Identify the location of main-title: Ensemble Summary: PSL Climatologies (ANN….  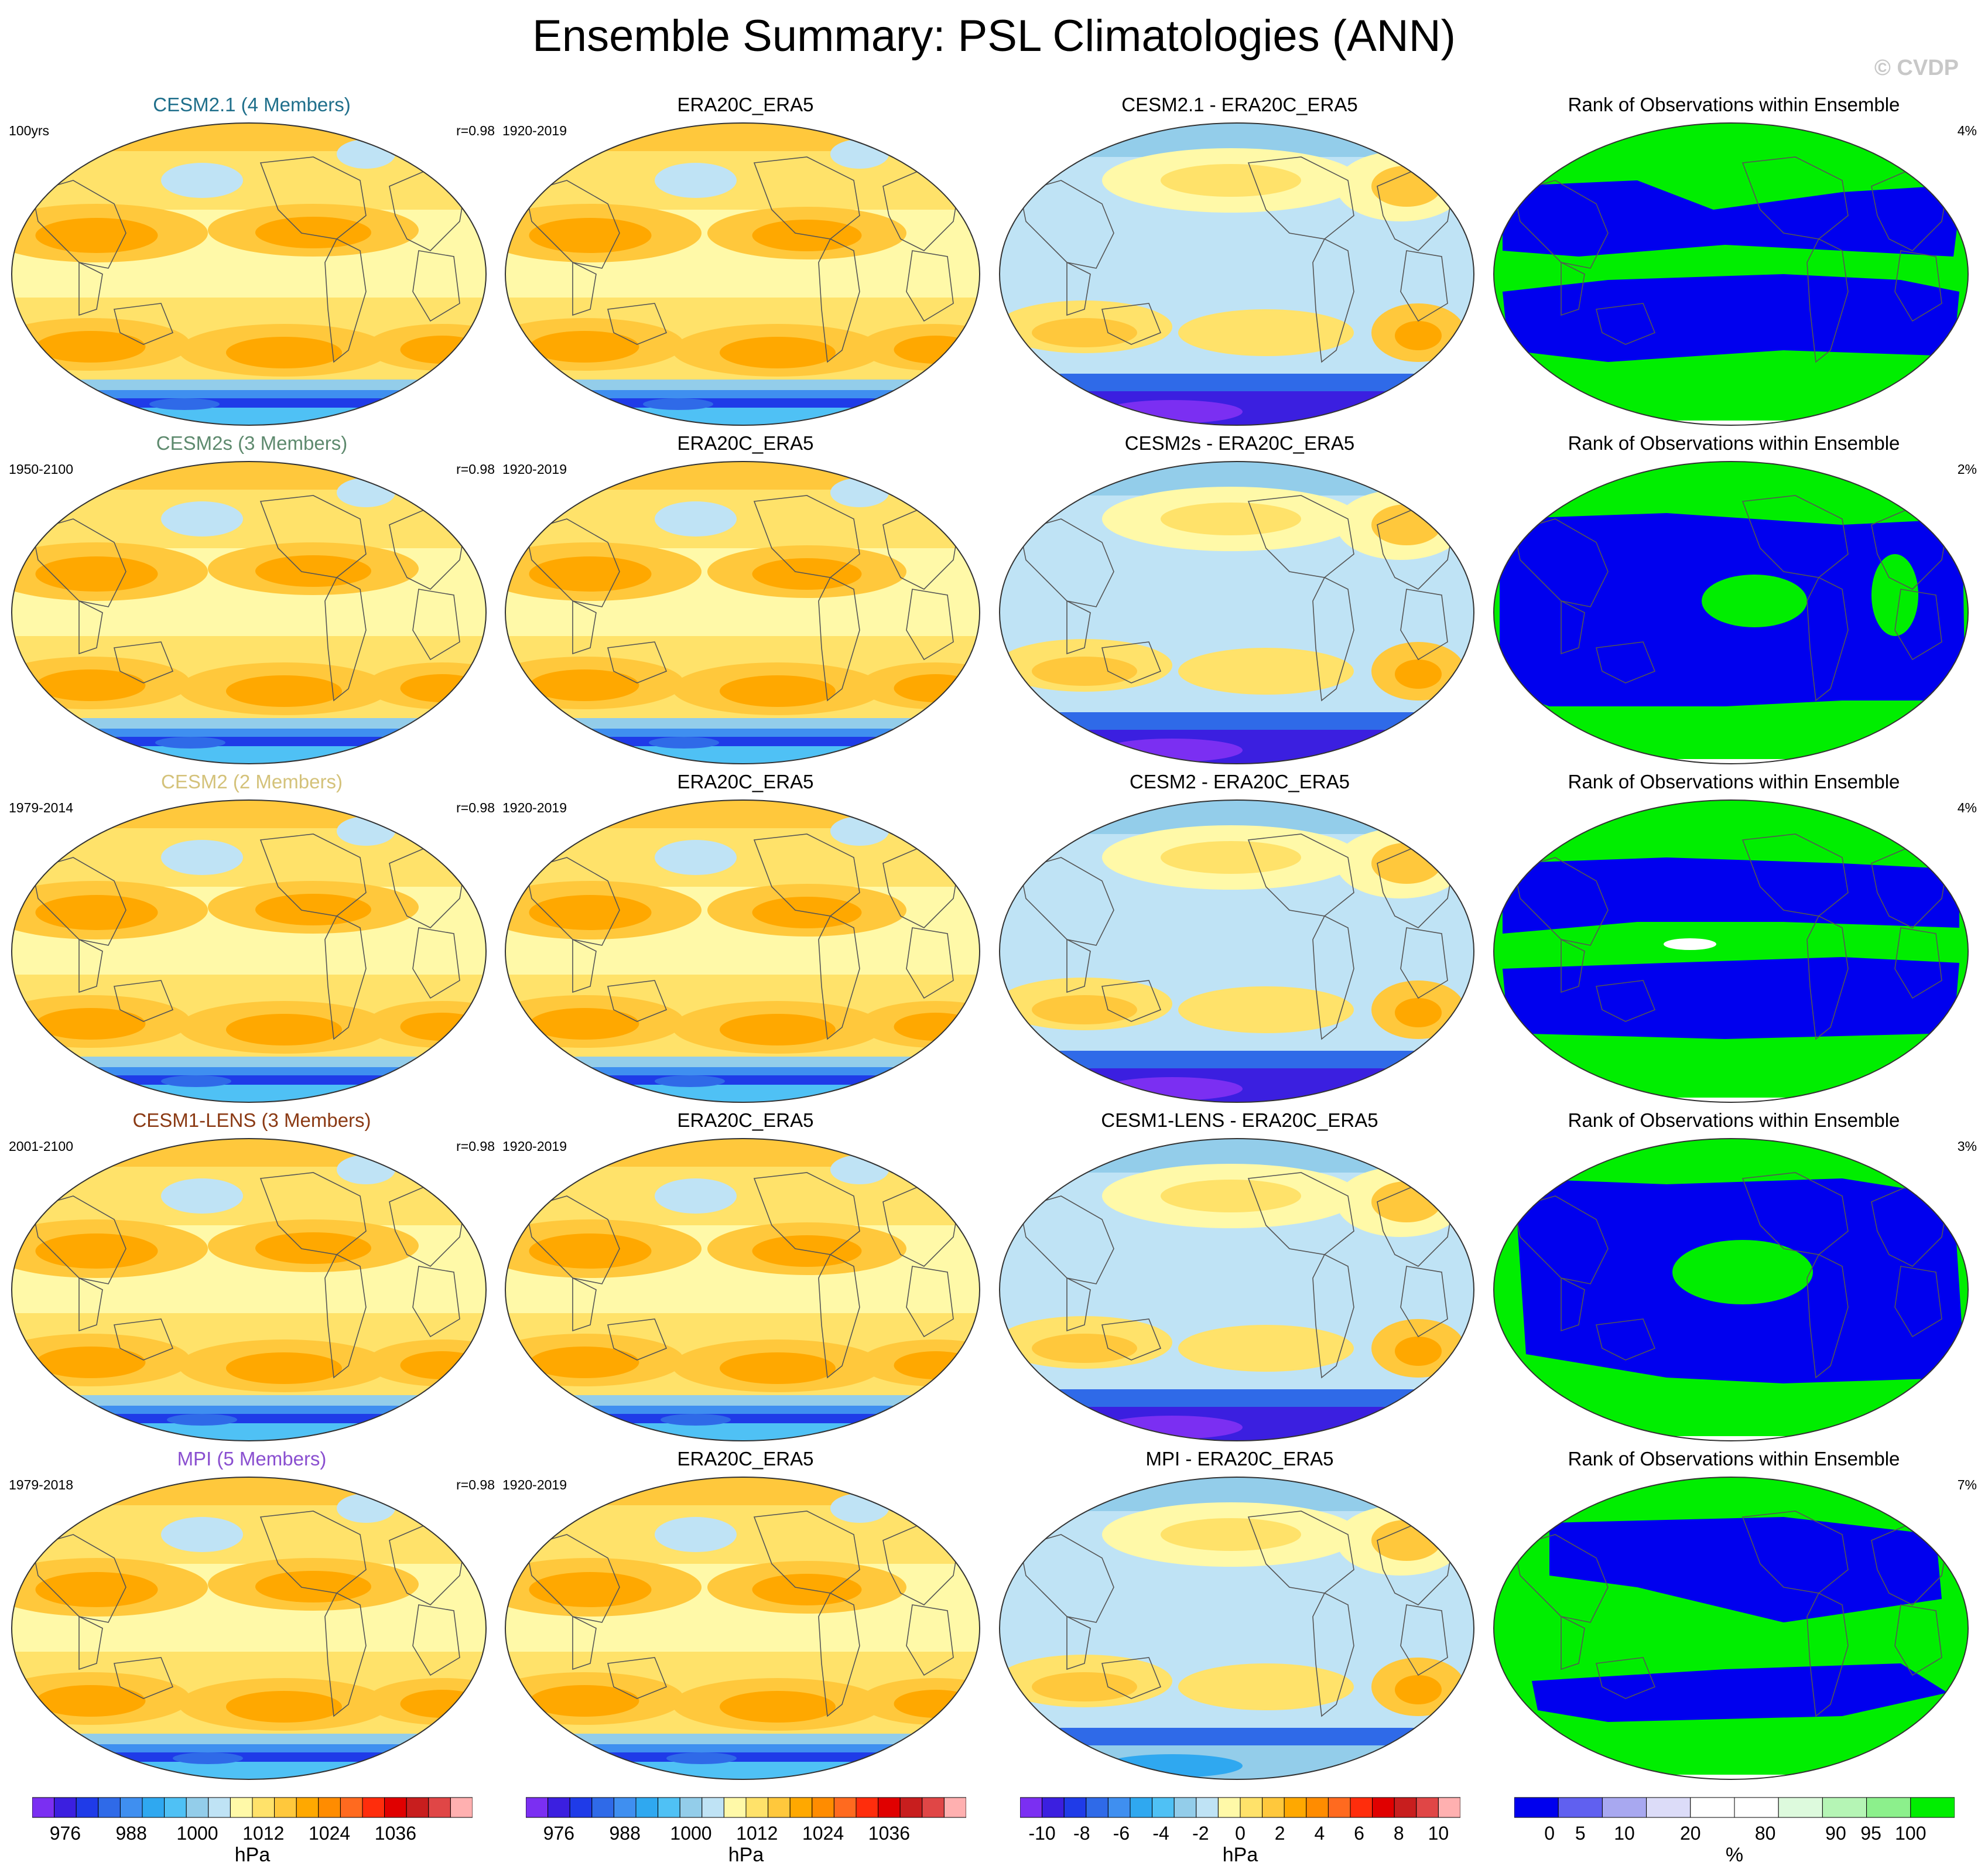
(994, 36).